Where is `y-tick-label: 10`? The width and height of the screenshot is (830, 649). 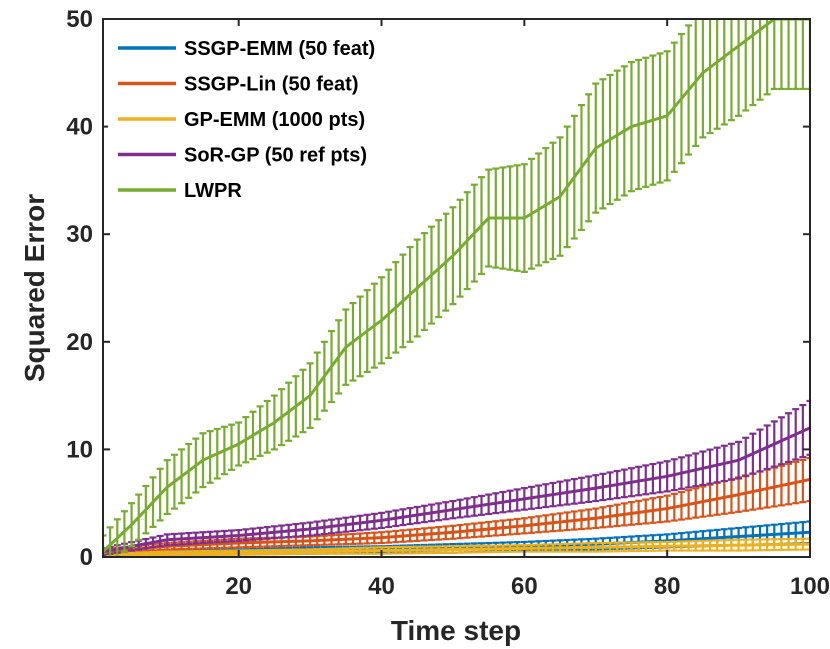 y-tick-label: 10 is located at coordinates (79, 449).